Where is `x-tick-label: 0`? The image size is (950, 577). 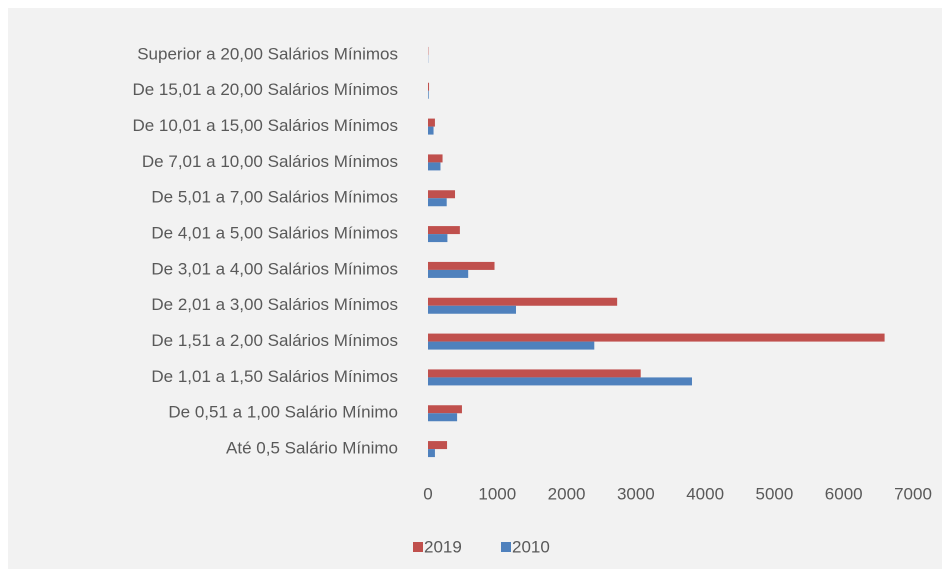 x-tick-label: 0 is located at coordinates (427, 493).